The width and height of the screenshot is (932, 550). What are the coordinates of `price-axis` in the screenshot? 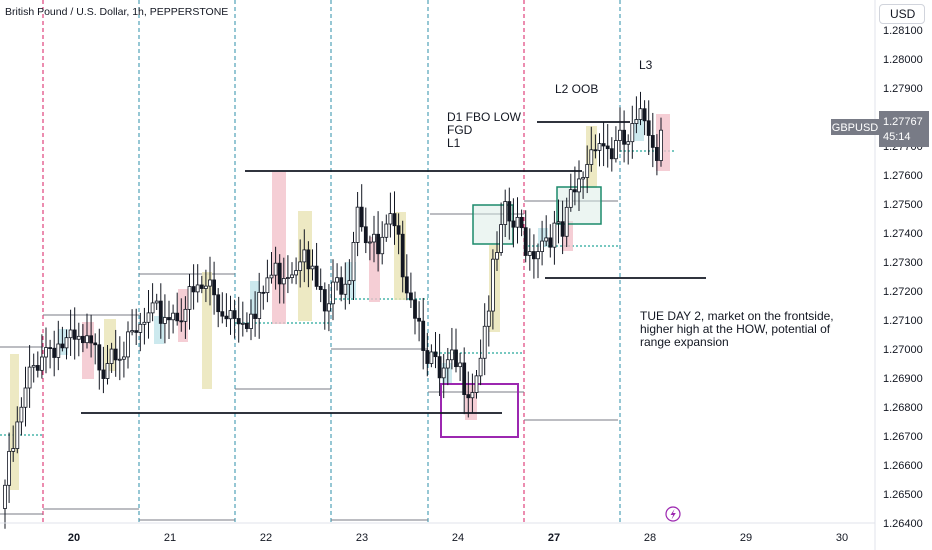 It's located at (903, 275).